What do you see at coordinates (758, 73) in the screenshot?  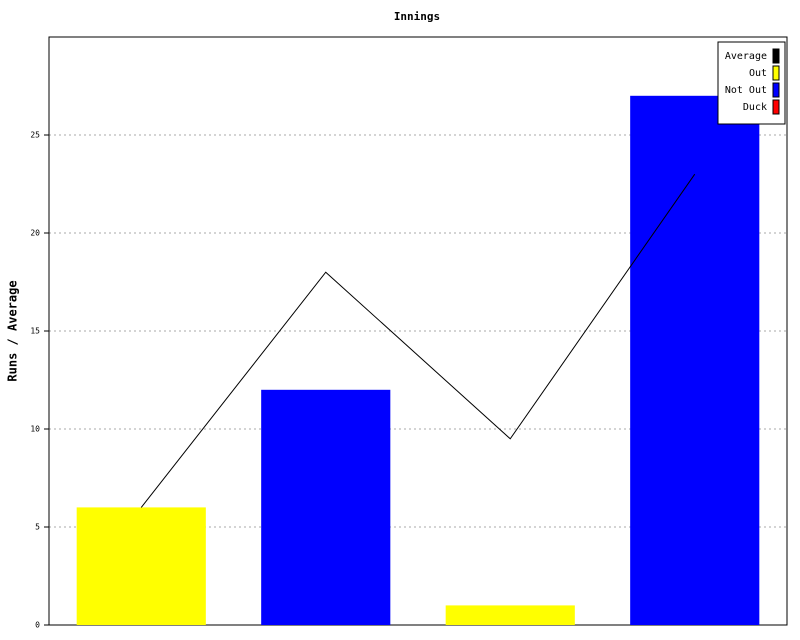 I see `legend-label: Out` at bounding box center [758, 73].